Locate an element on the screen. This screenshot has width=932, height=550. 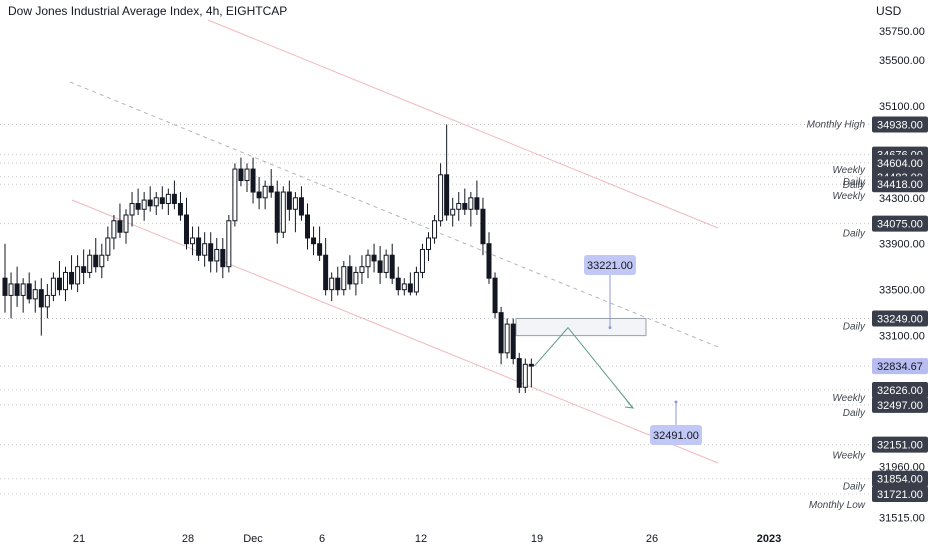
y-tick-label: 33100.00 is located at coordinates (902, 337).